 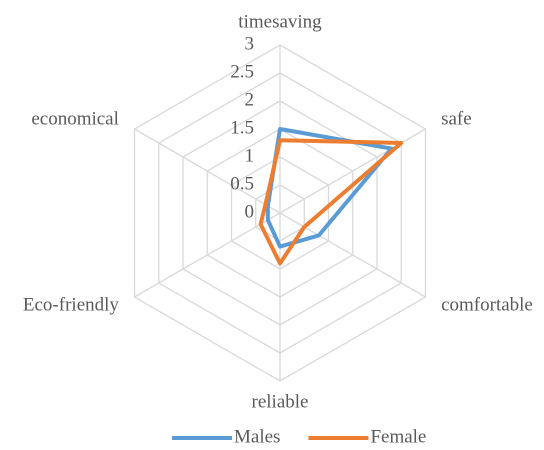 I want to click on category-label: comfortable, so click(x=487, y=304).